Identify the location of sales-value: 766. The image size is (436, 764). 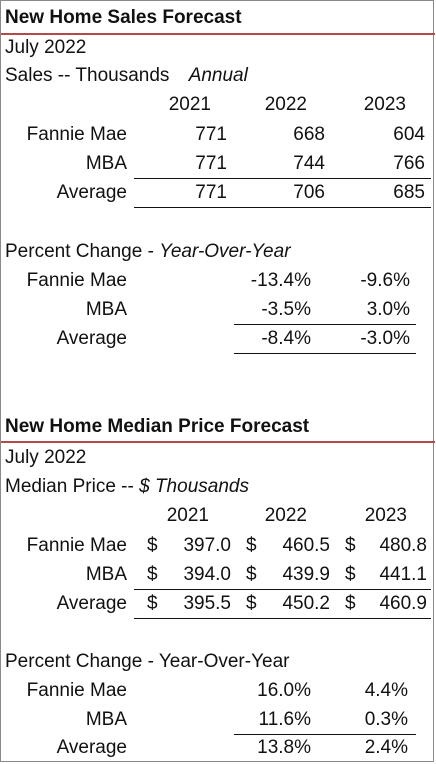
(409, 163).